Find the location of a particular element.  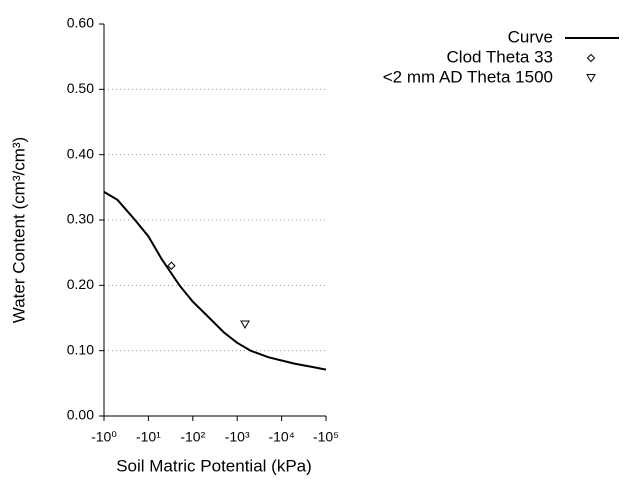

legend-label: <2 mm AD Theta 1500 is located at coordinates (468, 76).